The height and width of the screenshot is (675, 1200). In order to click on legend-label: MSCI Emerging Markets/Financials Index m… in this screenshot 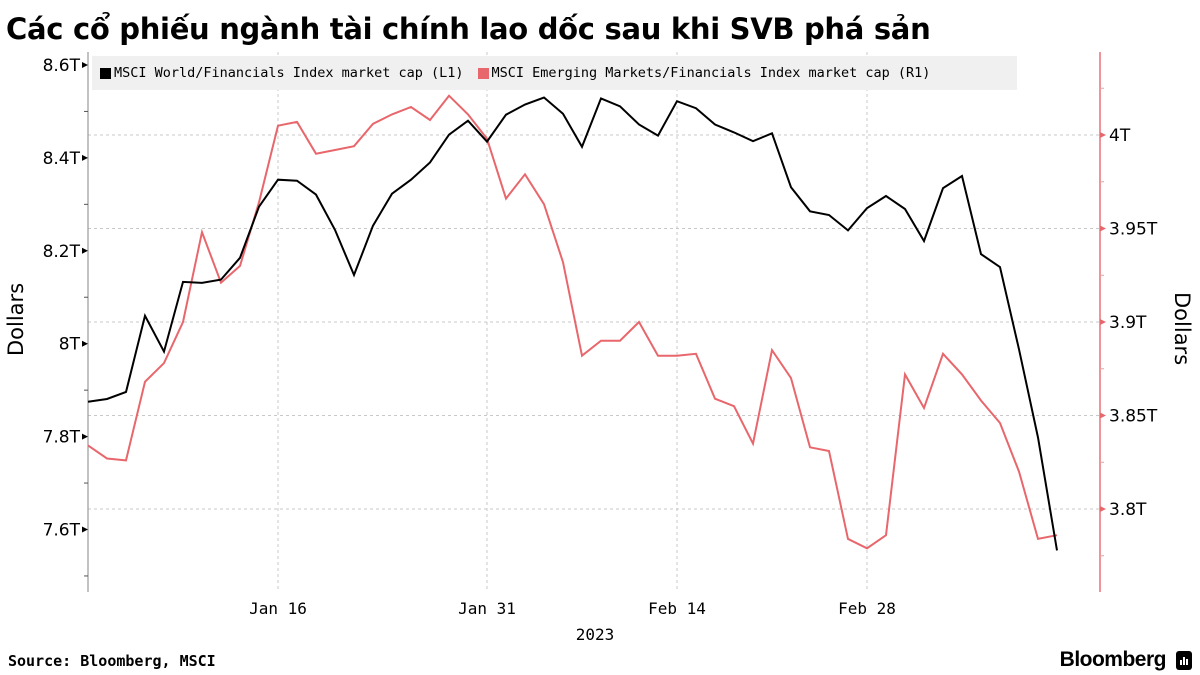, I will do `click(711, 73)`.